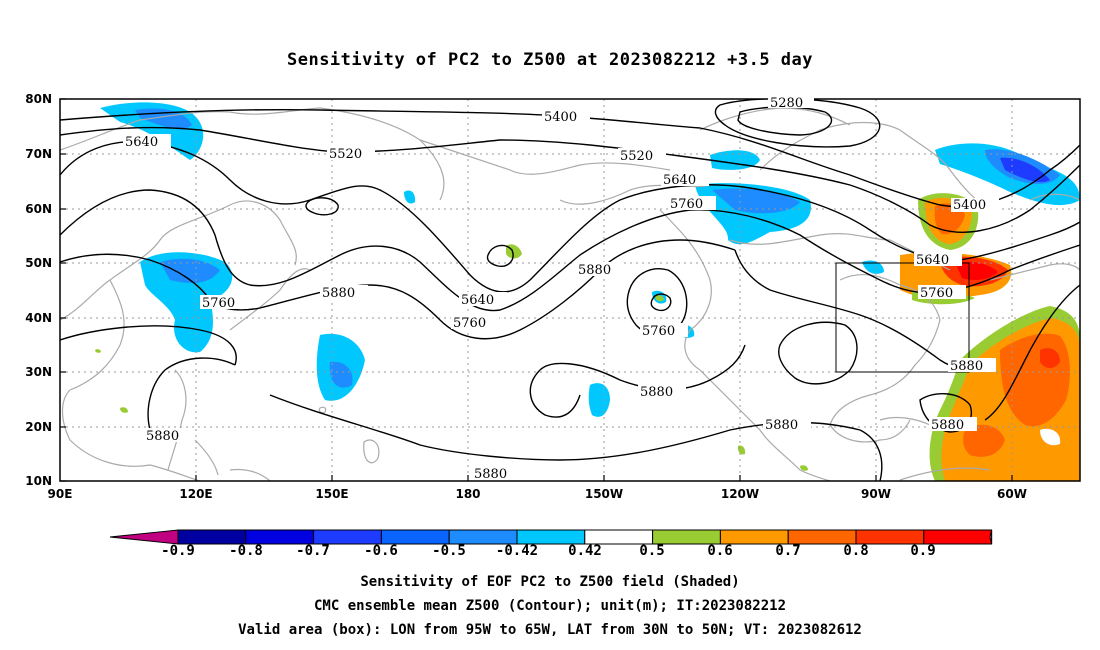 Image resolution: width=1100 pixels, height=650 pixels. What do you see at coordinates (332, 494) in the screenshot?
I see `lon-label: 150E` at bounding box center [332, 494].